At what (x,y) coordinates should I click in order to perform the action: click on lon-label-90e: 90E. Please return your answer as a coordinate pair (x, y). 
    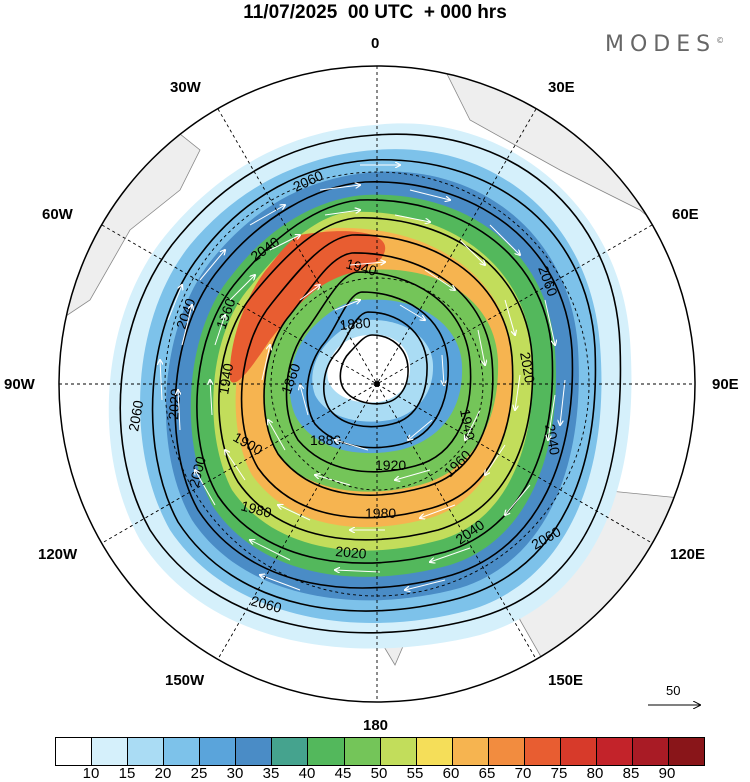
    Looking at the image, I should click on (725, 384).